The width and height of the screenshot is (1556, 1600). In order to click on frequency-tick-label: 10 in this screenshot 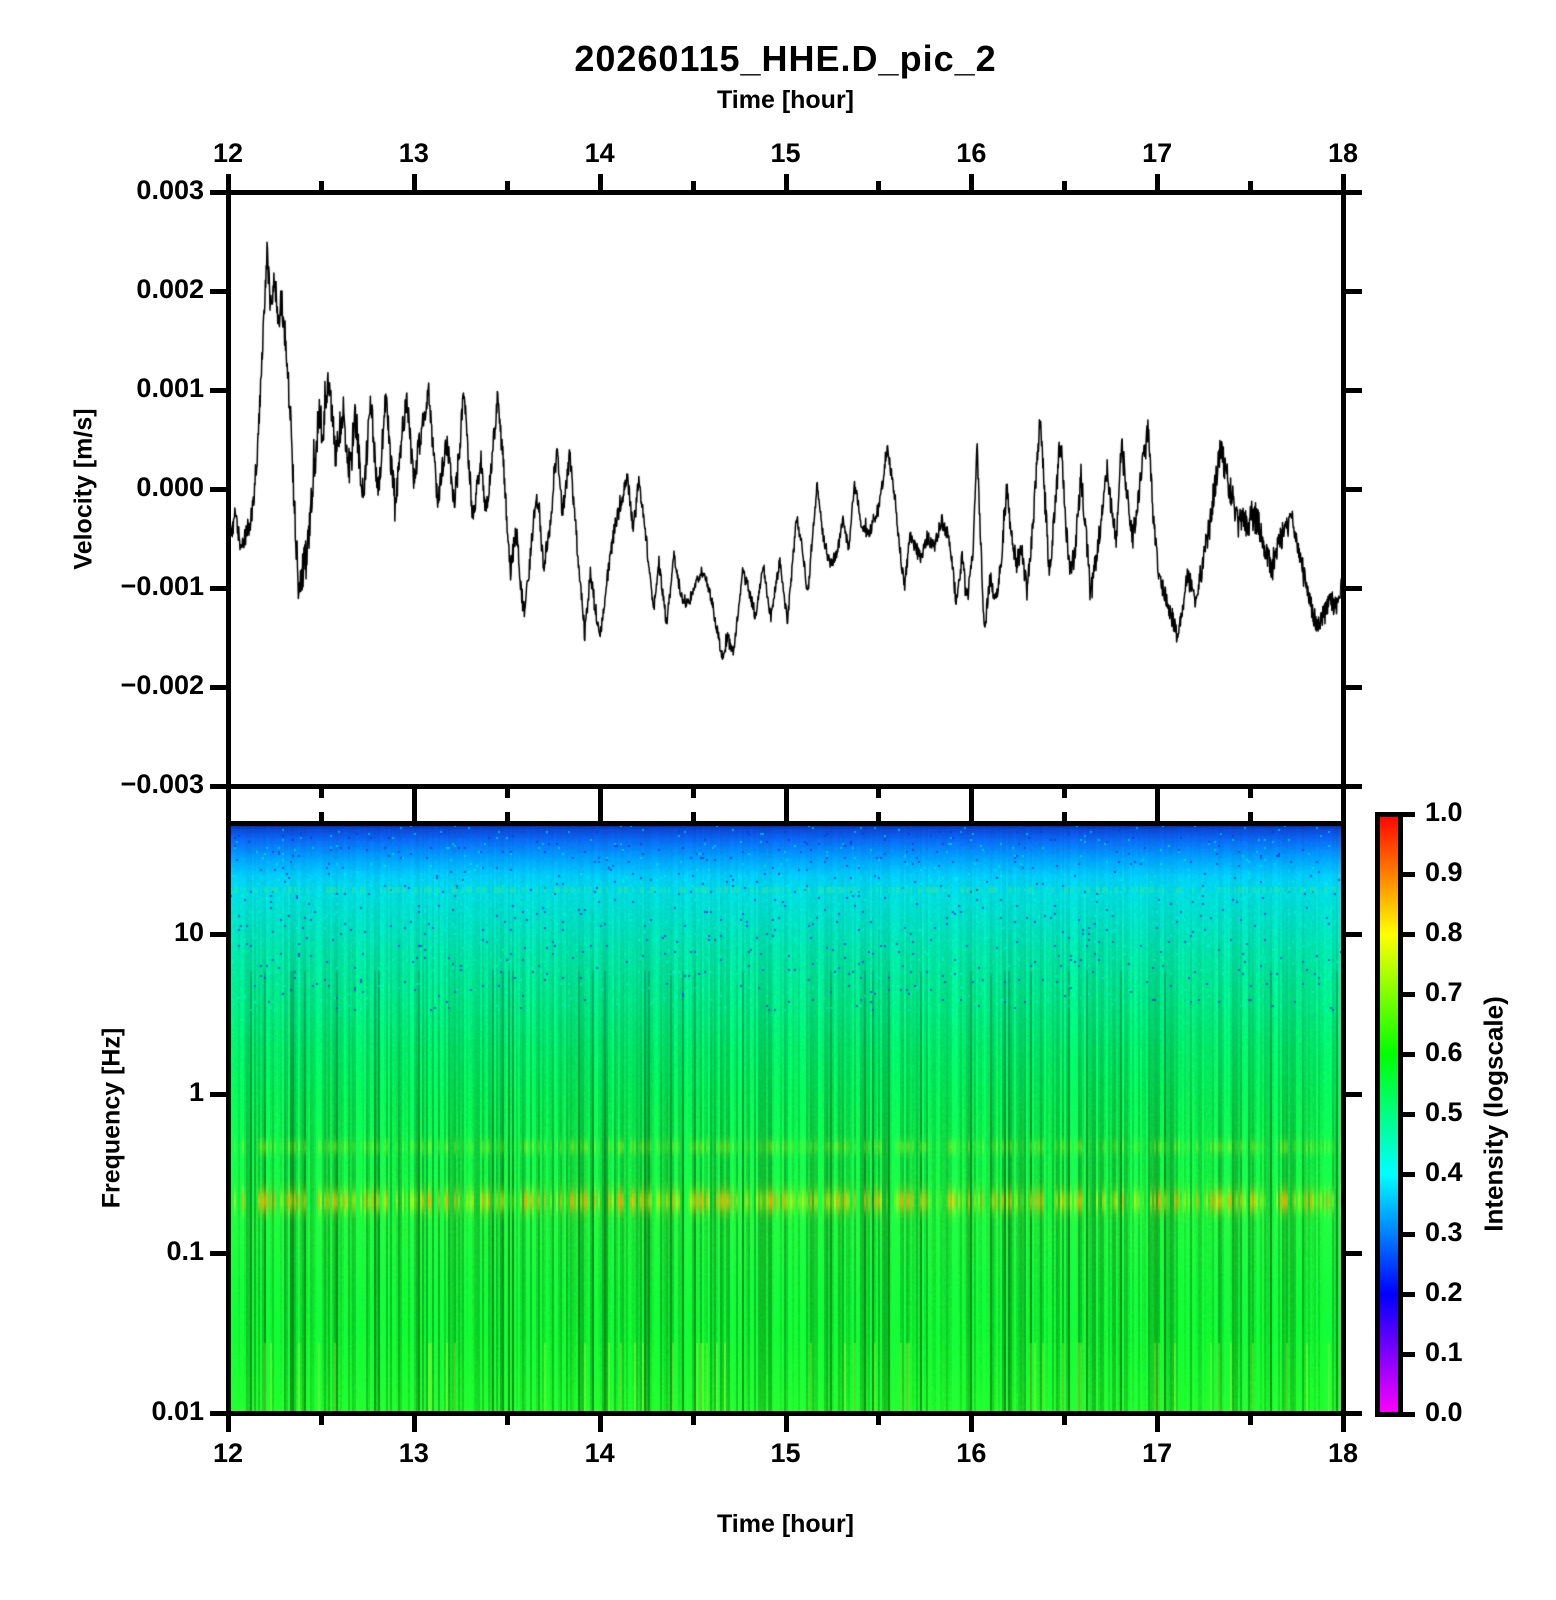, I will do `click(188, 932)`.